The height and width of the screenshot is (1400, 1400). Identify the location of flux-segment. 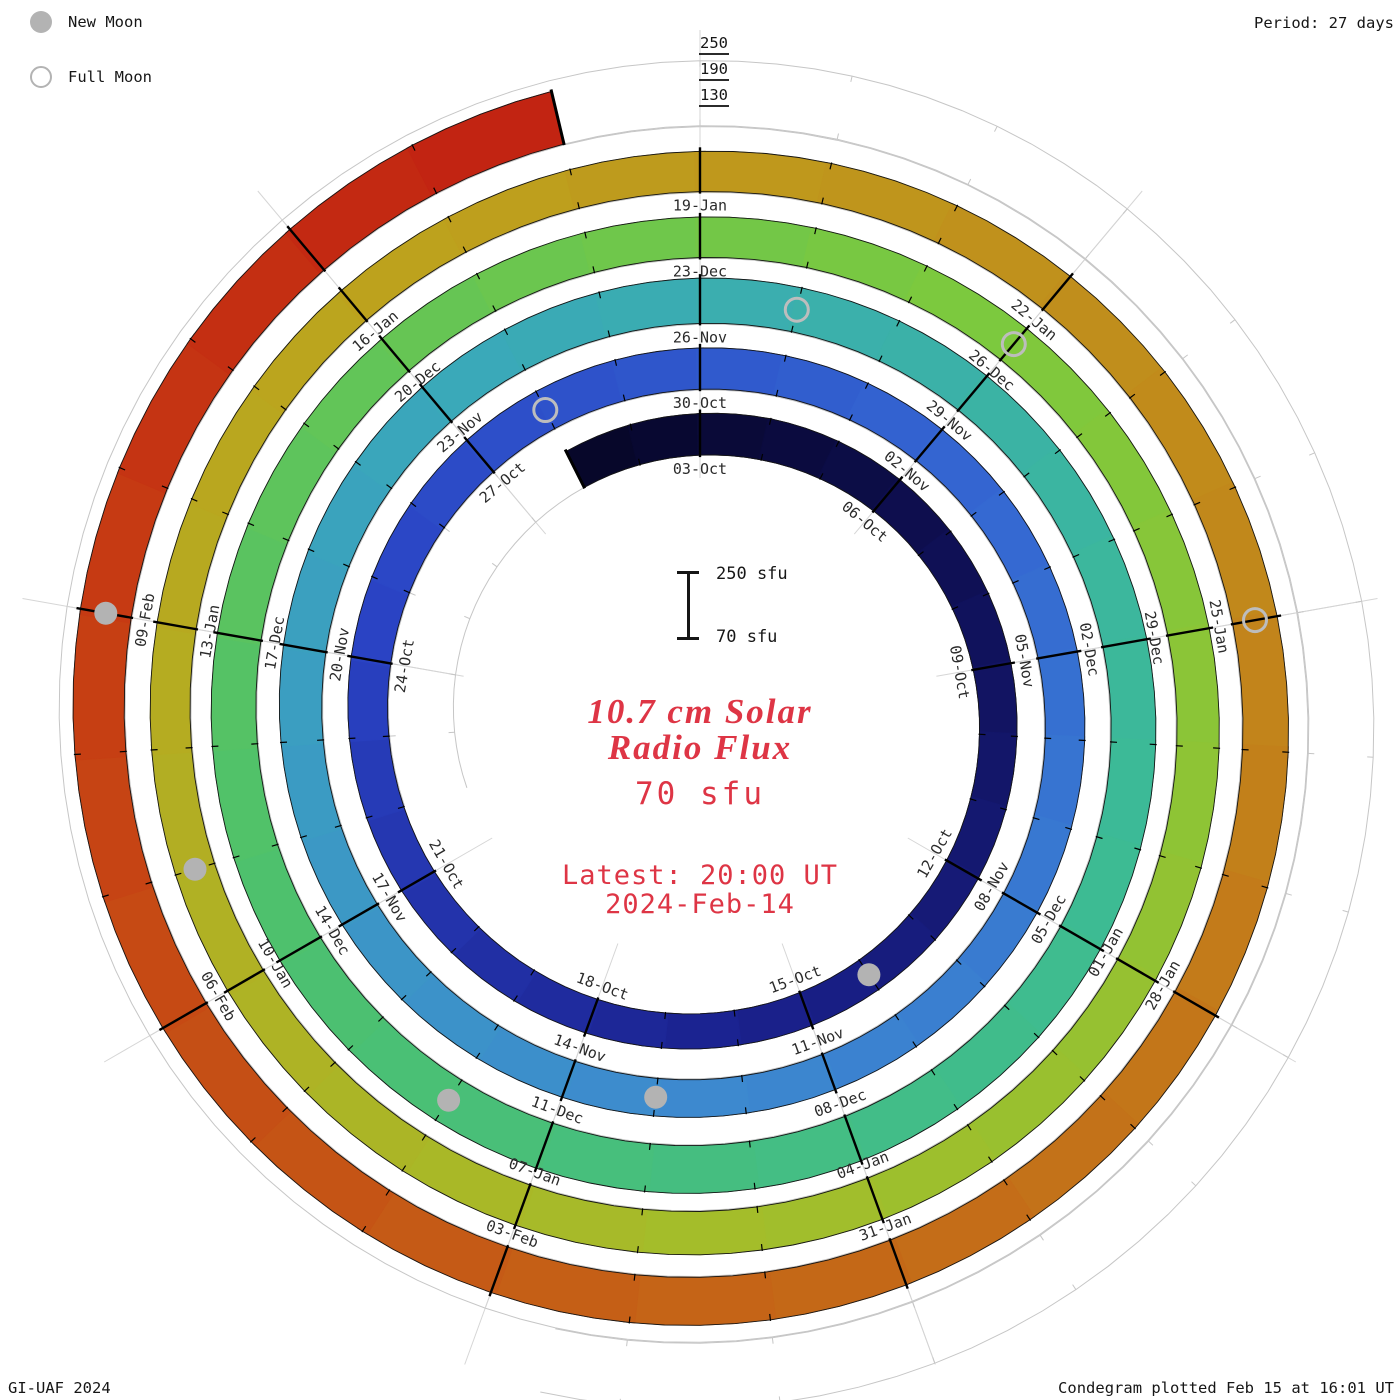
(700, 1298).